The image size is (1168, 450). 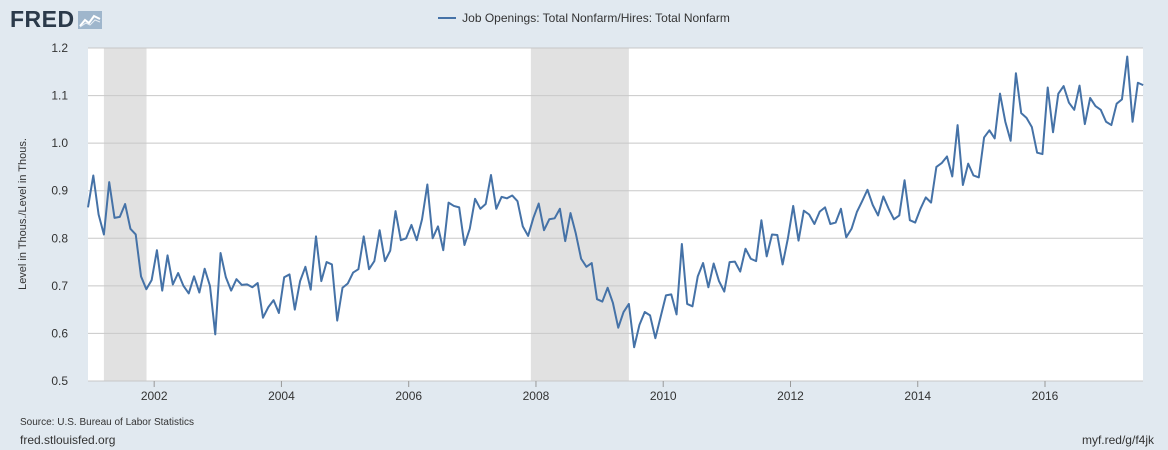 What do you see at coordinates (59, 286) in the screenshot?
I see `y-tick-label: 0.7` at bounding box center [59, 286].